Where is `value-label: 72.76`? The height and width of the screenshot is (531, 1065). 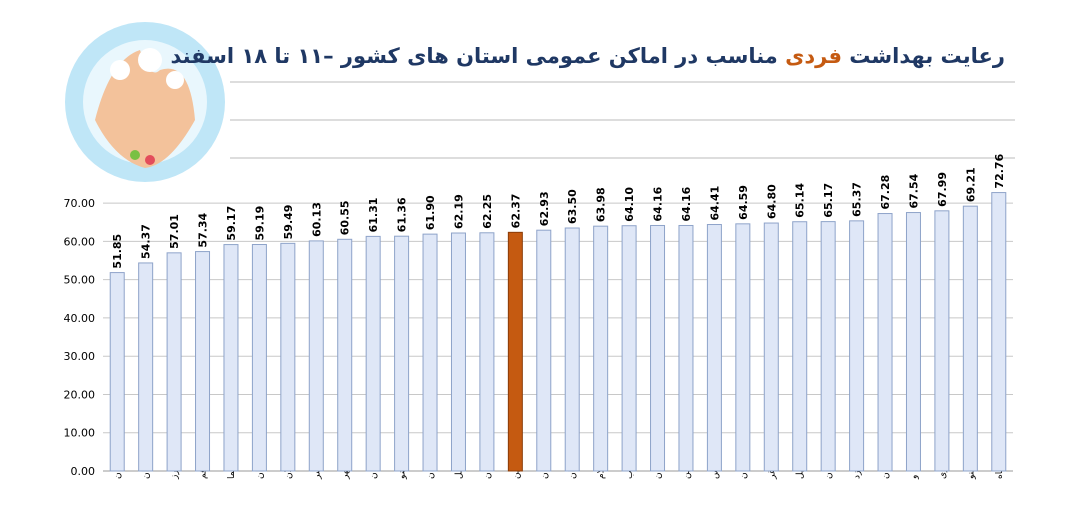 value-label: 72.76 is located at coordinates (999, 170).